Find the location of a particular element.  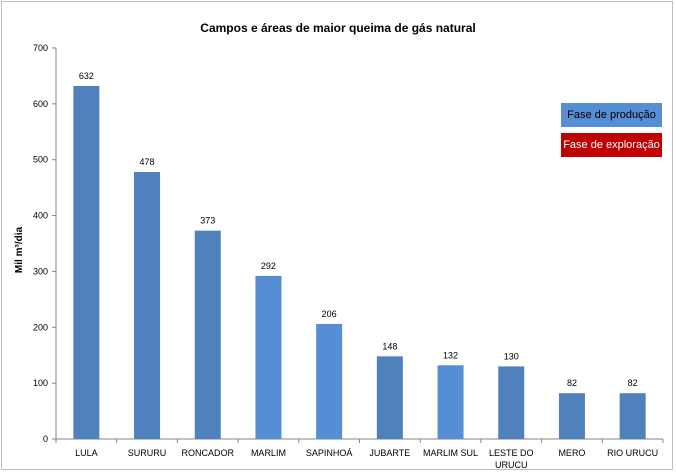

x-tick-label: RONCADOR is located at coordinates (207, 453).